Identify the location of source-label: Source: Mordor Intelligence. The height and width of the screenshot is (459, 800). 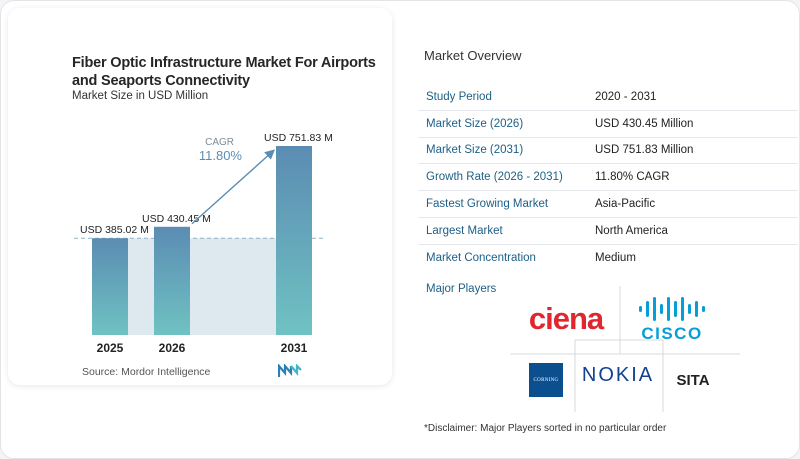
(146, 372).